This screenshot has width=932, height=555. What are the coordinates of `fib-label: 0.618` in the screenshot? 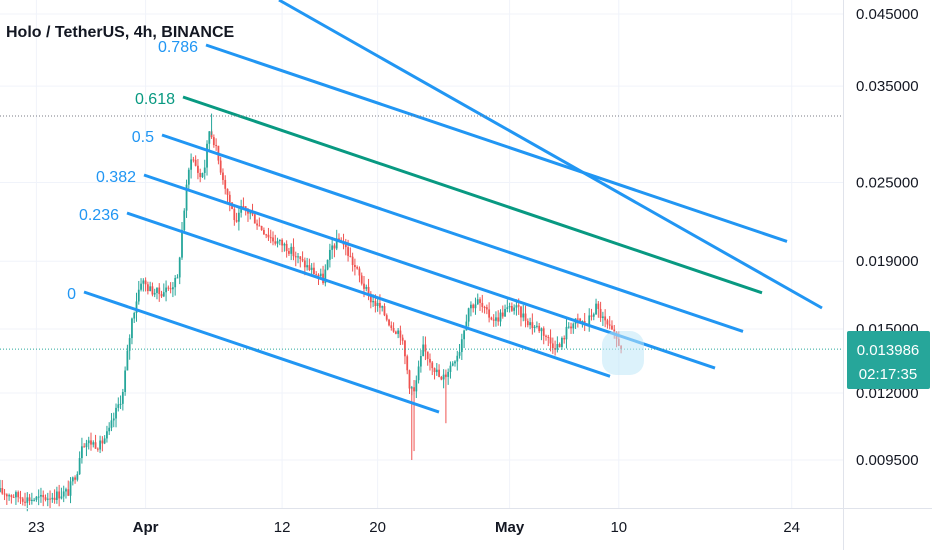 It's located at (155, 99).